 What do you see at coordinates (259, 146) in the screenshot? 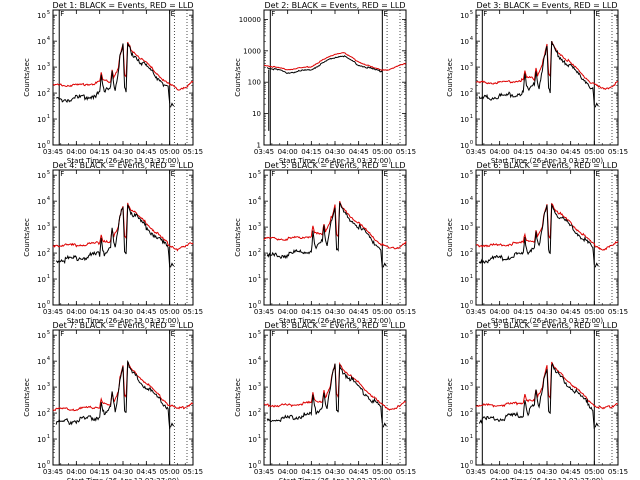
I see `y-tick-label: 1` at bounding box center [259, 146].